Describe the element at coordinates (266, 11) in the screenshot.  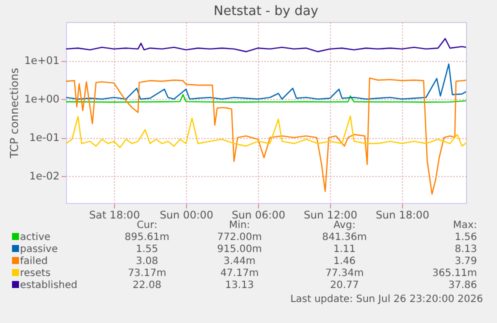
I see `chart-title: Netstat - by day` at that location.